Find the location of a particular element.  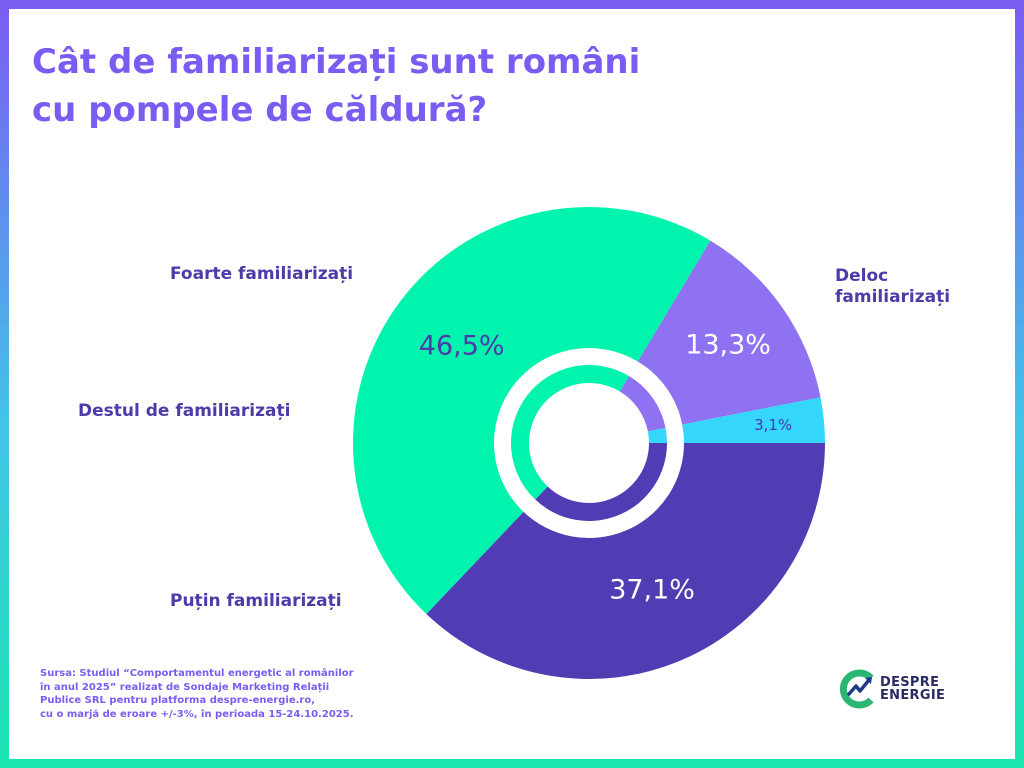

logo-e-icon is located at coordinates (856, 689).